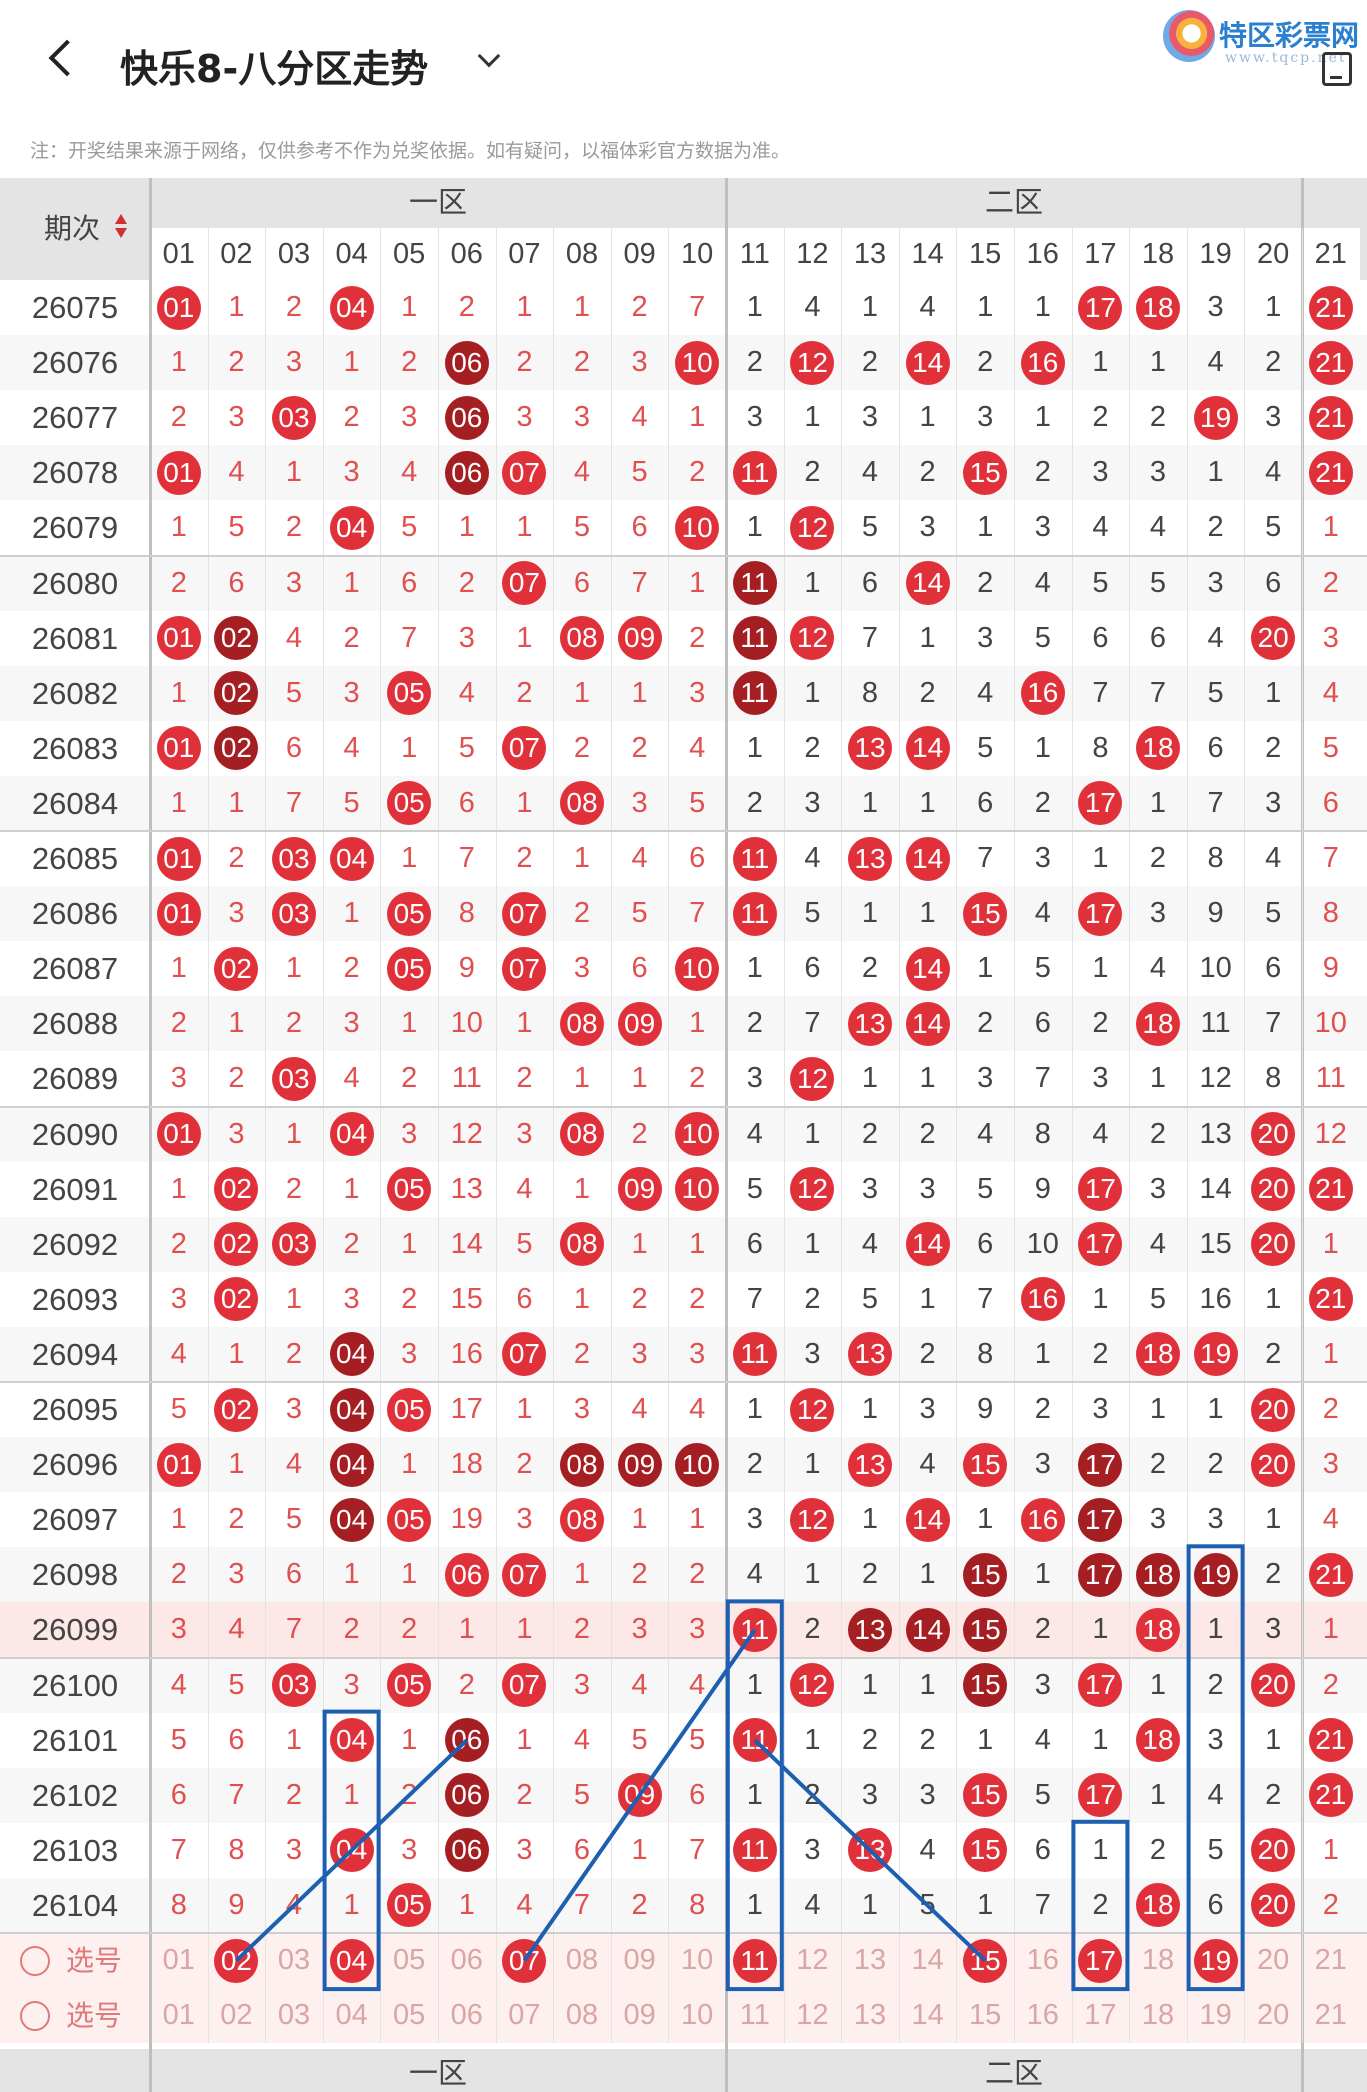  I want to click on pick-number-cell: 15, so click(985, 2015).